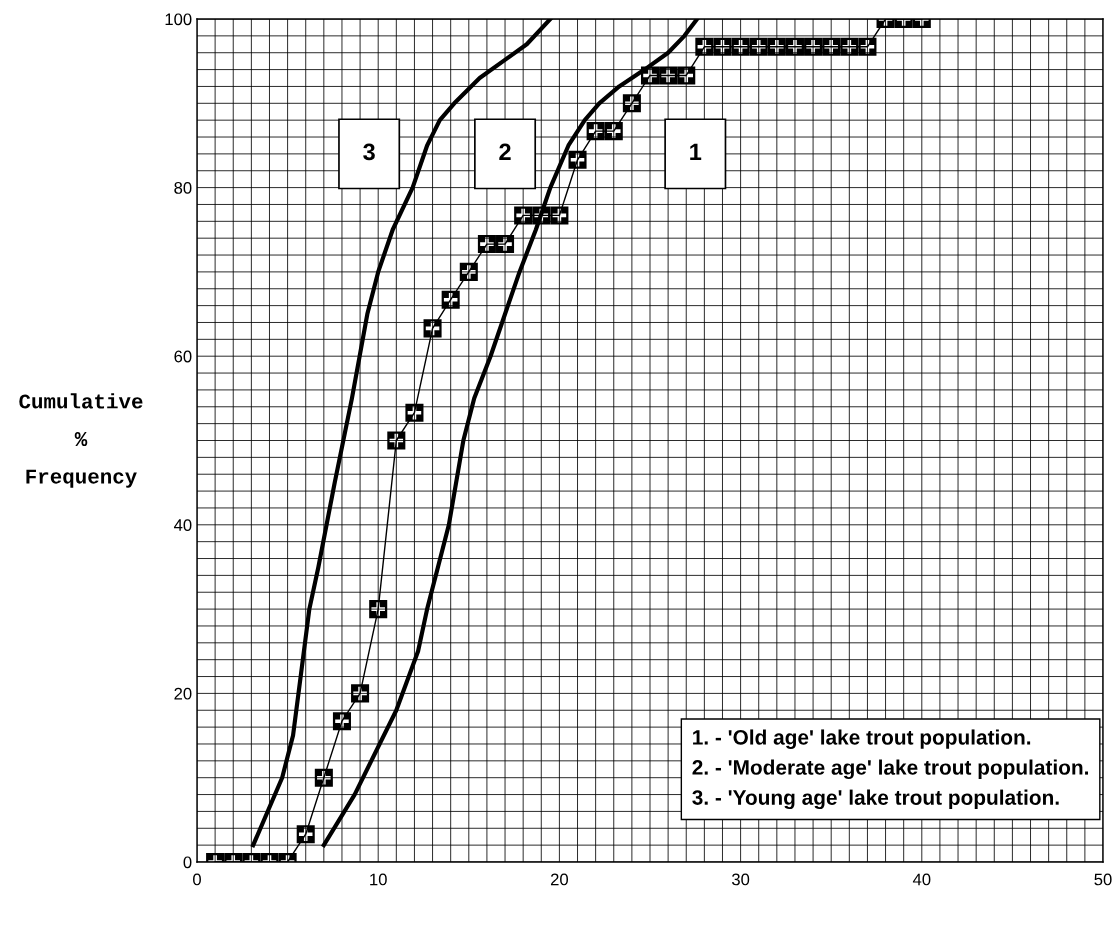  I want to click on x-tick-label: 30, so click(740, 879).